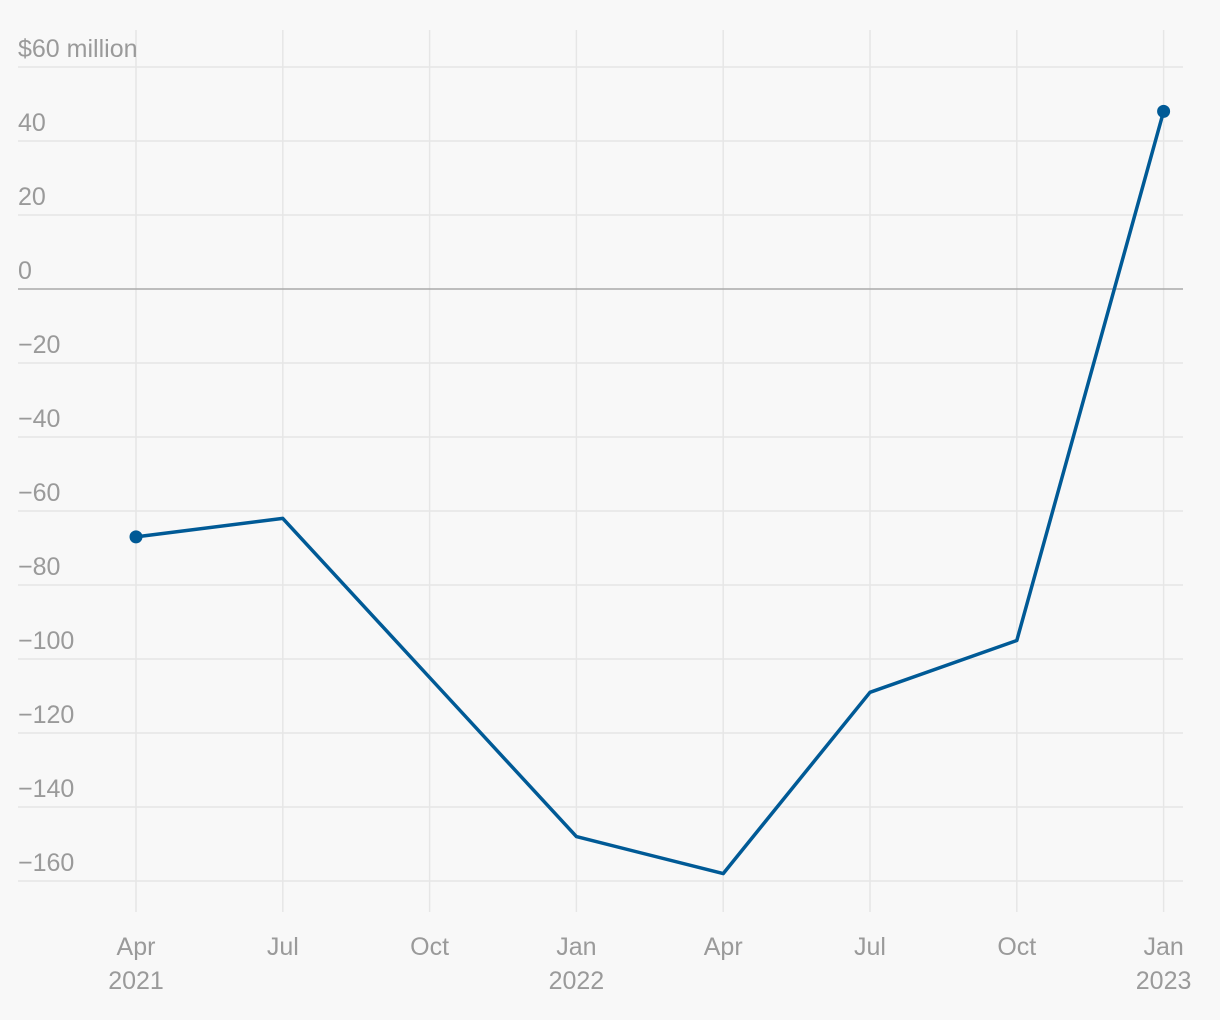 This screenshot has width=1220, height=1020. What do you see at coordinates (78, 49) in the screenshot?
I see `y-tick-label: $60 million` at bounding box center [78, 49].